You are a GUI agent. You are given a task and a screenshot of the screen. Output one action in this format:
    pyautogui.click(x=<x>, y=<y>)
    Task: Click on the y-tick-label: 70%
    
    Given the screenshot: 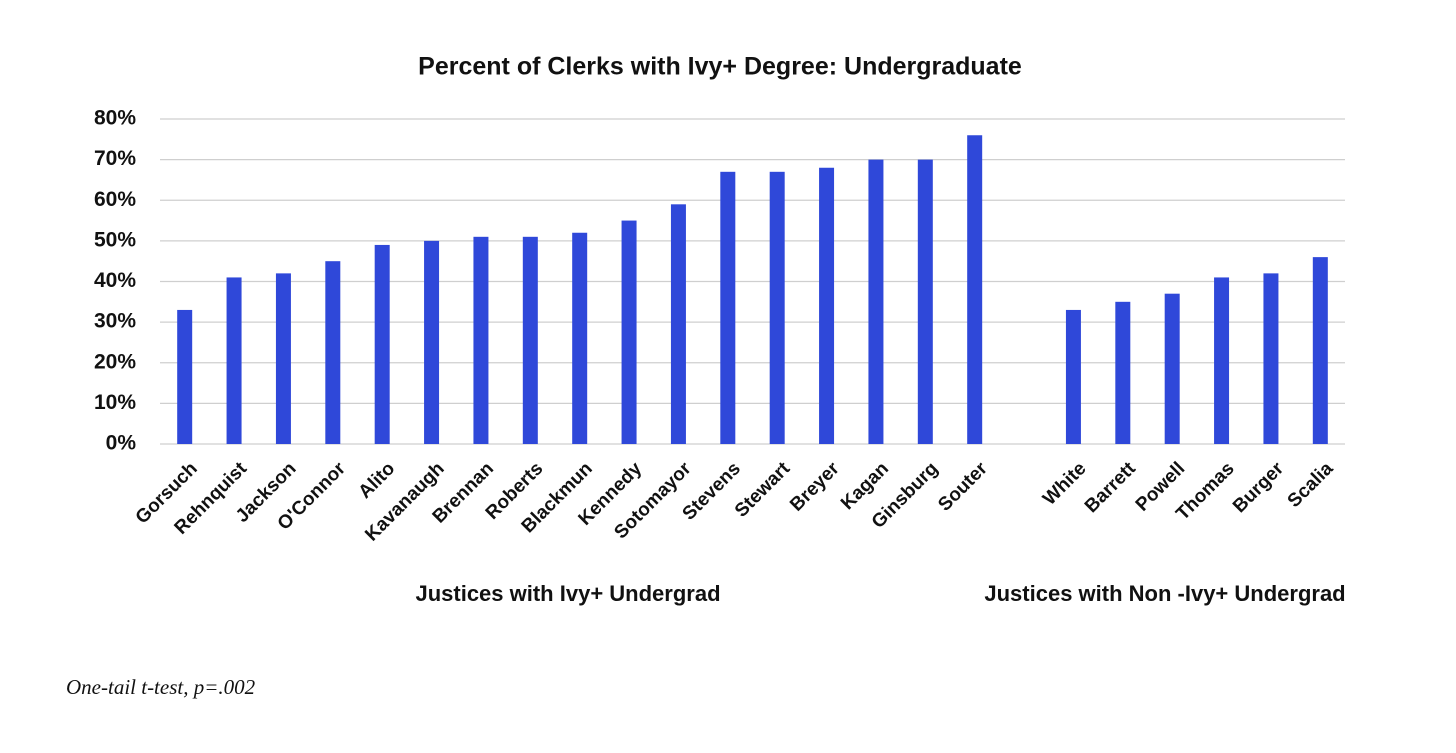 What is the action you would take?
    pyautogui.click(x=115, y=158)
    